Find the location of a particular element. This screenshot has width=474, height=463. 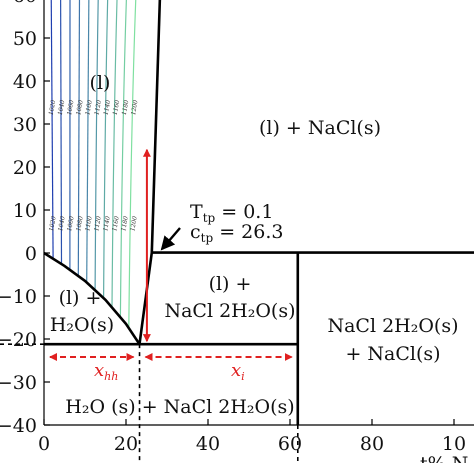

x-tick-label: 10 is located at coordinates (454, 444).